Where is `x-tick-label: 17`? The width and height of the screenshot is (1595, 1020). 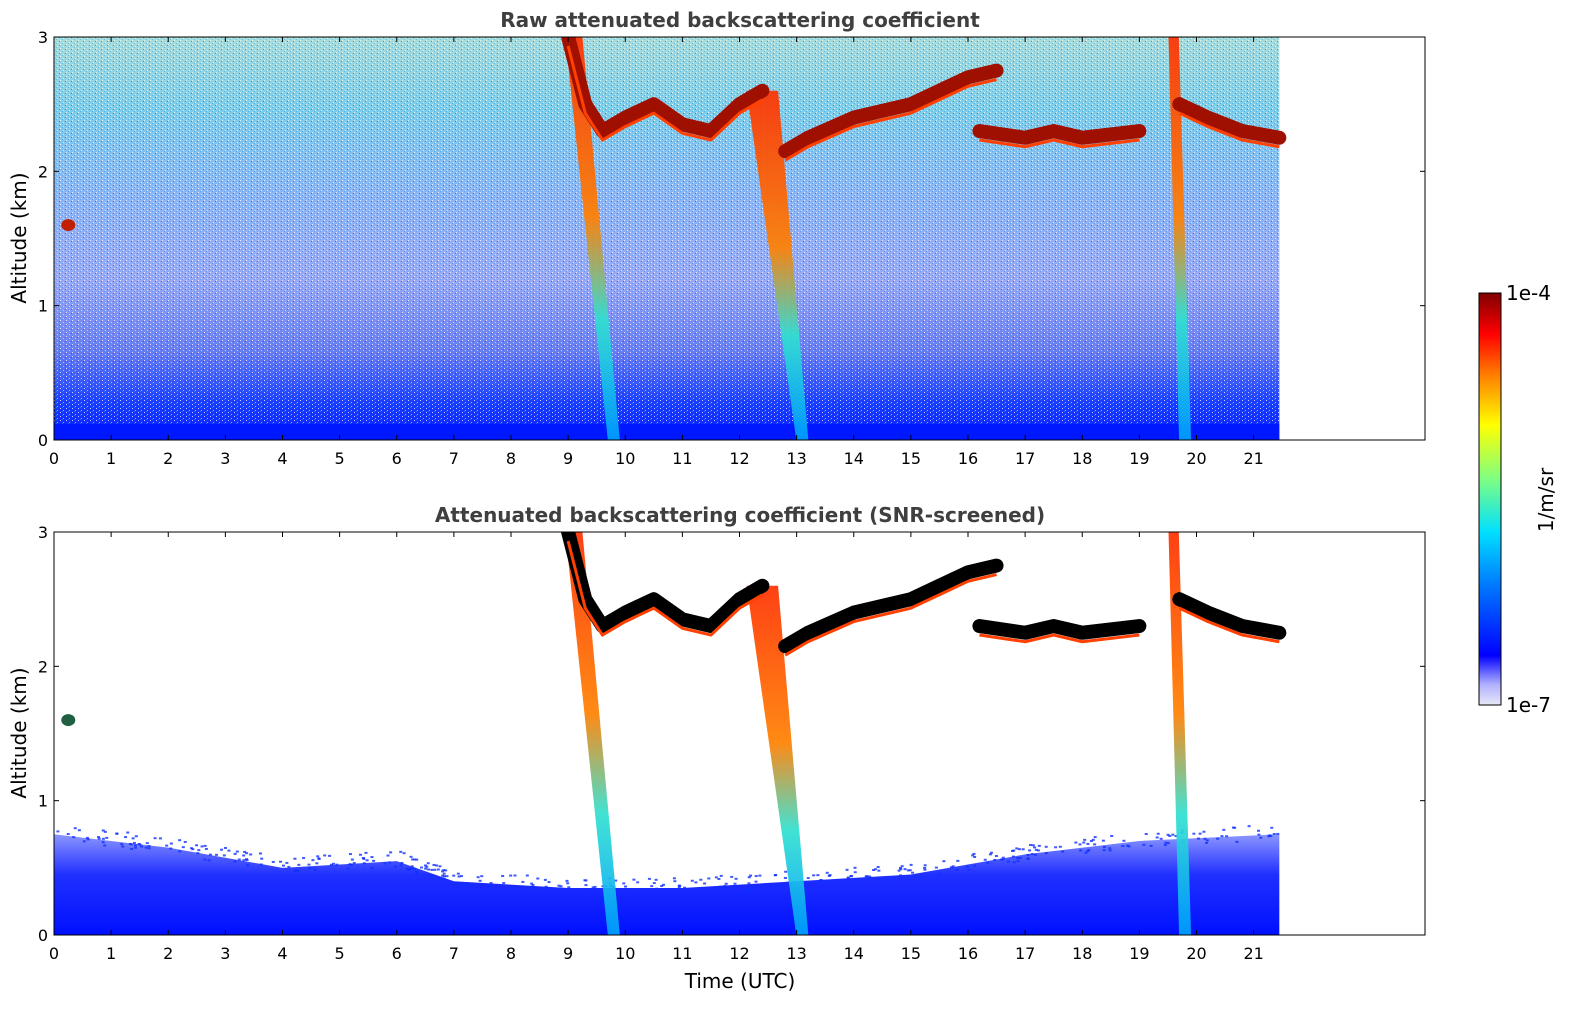 x-tick-label: 17 is located at coordinates (1025, 953).